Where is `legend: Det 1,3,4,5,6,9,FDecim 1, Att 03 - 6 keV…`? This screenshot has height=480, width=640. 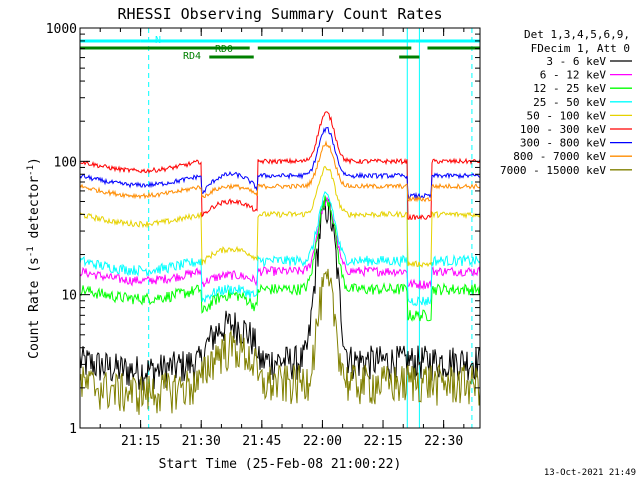
legend: Det 1,3,4,5,6,9,FDecim 1, Att 03 - 6 keV… is located at coordinates (566, 102).